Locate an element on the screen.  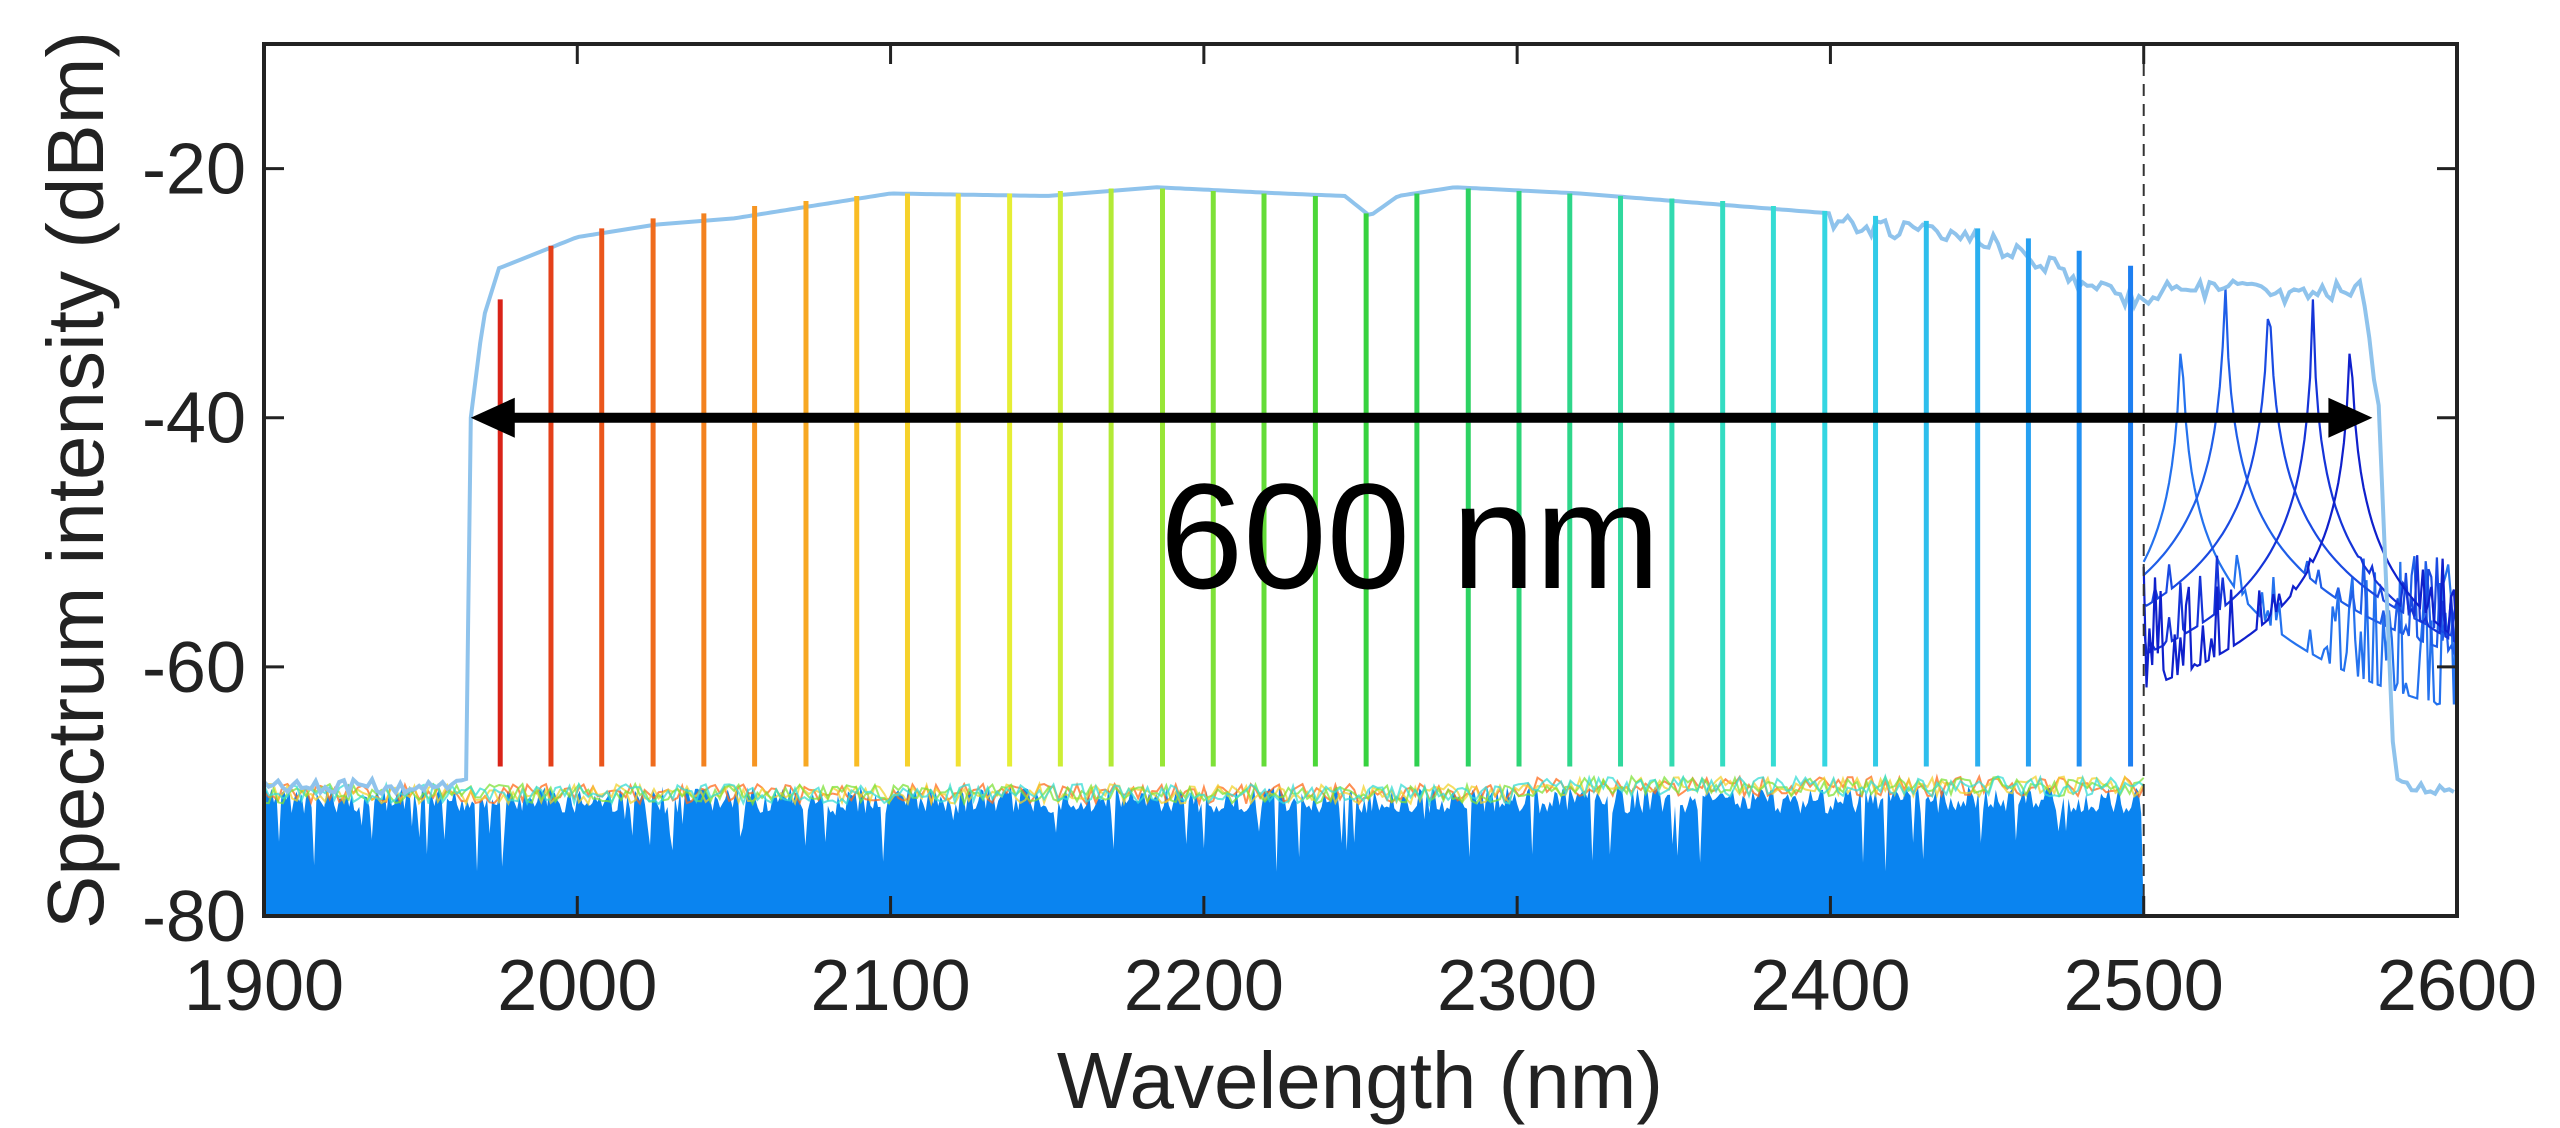
range-arrow-left-head is located at coordinates (492, 417).